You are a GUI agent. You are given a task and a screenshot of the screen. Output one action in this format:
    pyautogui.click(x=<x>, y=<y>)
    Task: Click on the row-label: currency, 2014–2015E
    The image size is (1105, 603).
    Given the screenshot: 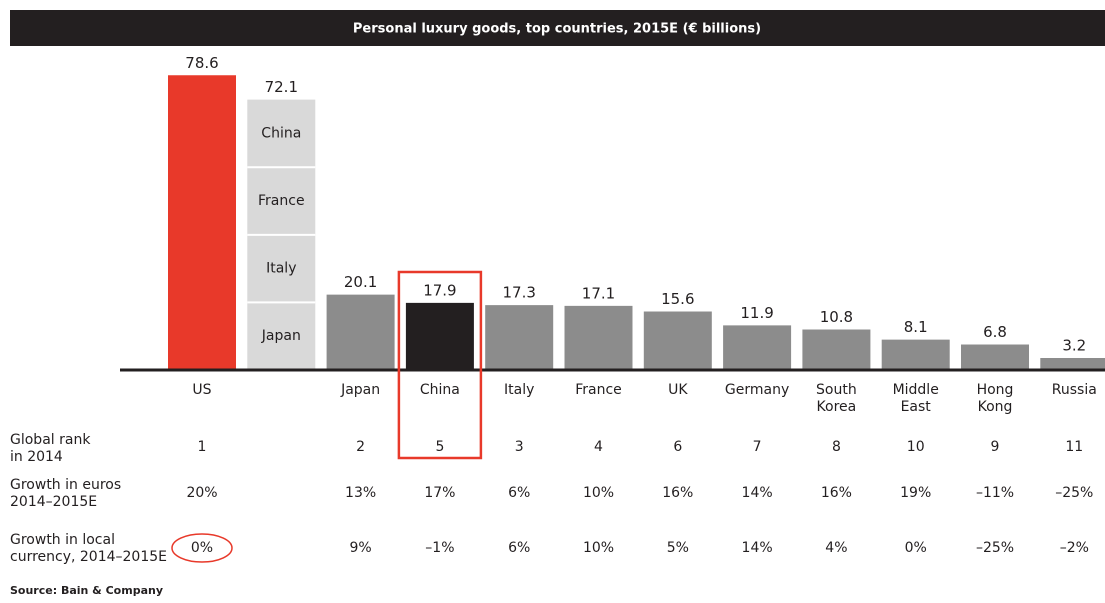 What is the action you would take?
    pyautogui.click(x=88, y=557)
    